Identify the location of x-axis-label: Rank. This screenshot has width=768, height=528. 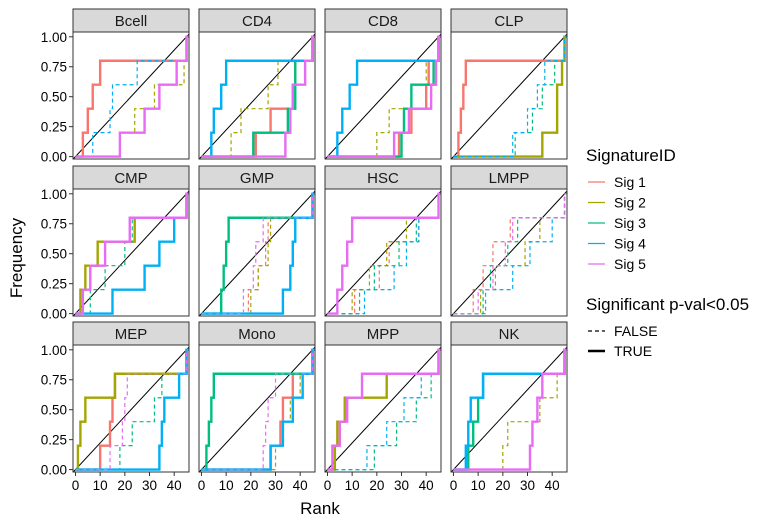
(320, 508).